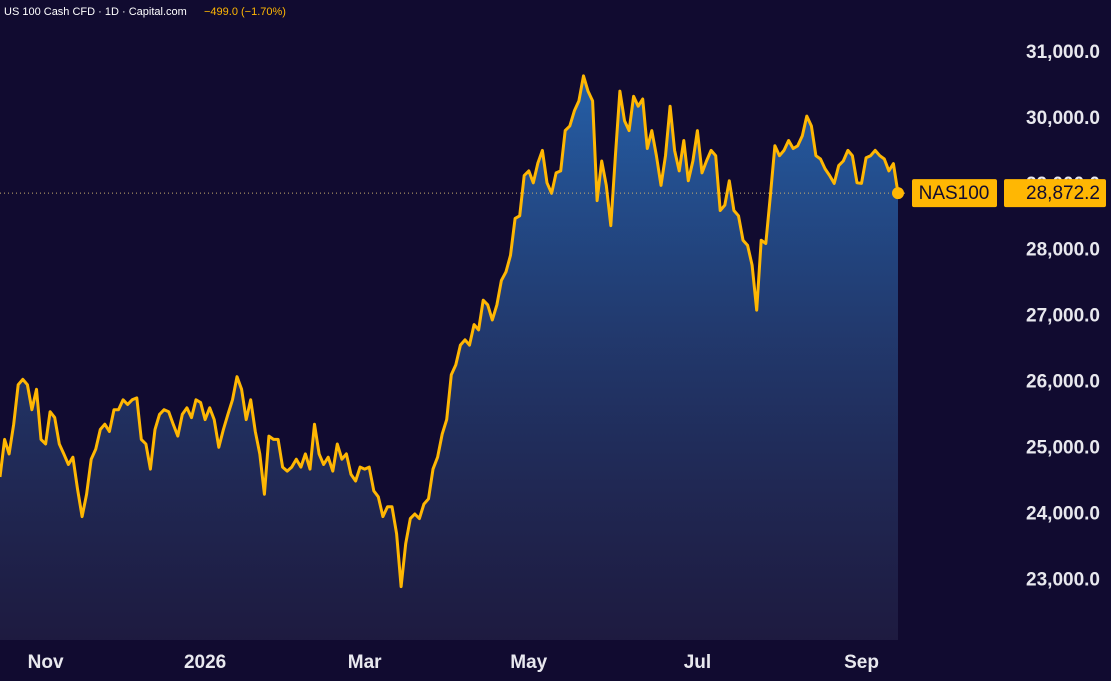 This screenshot has width=1111, height=681. I want to click on x-tick-label: Jul, so click(697, 662).